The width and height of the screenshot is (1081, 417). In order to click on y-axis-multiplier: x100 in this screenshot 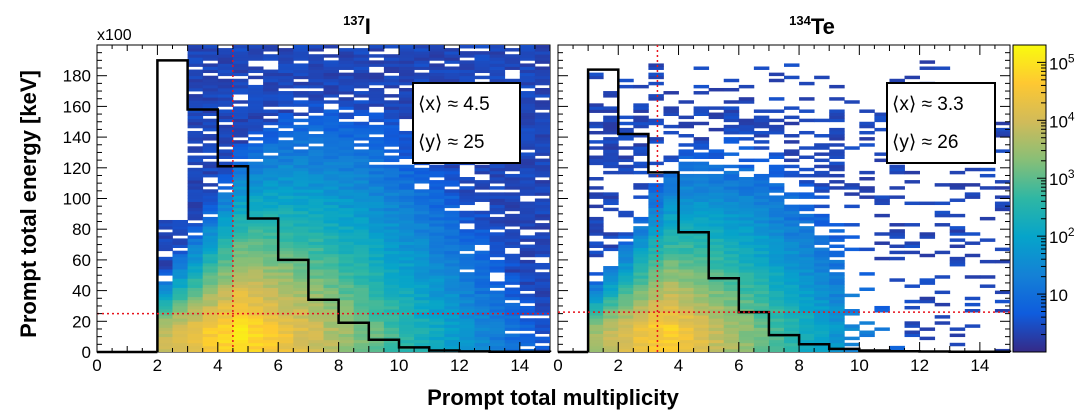, I will do `click(114, 35)`.